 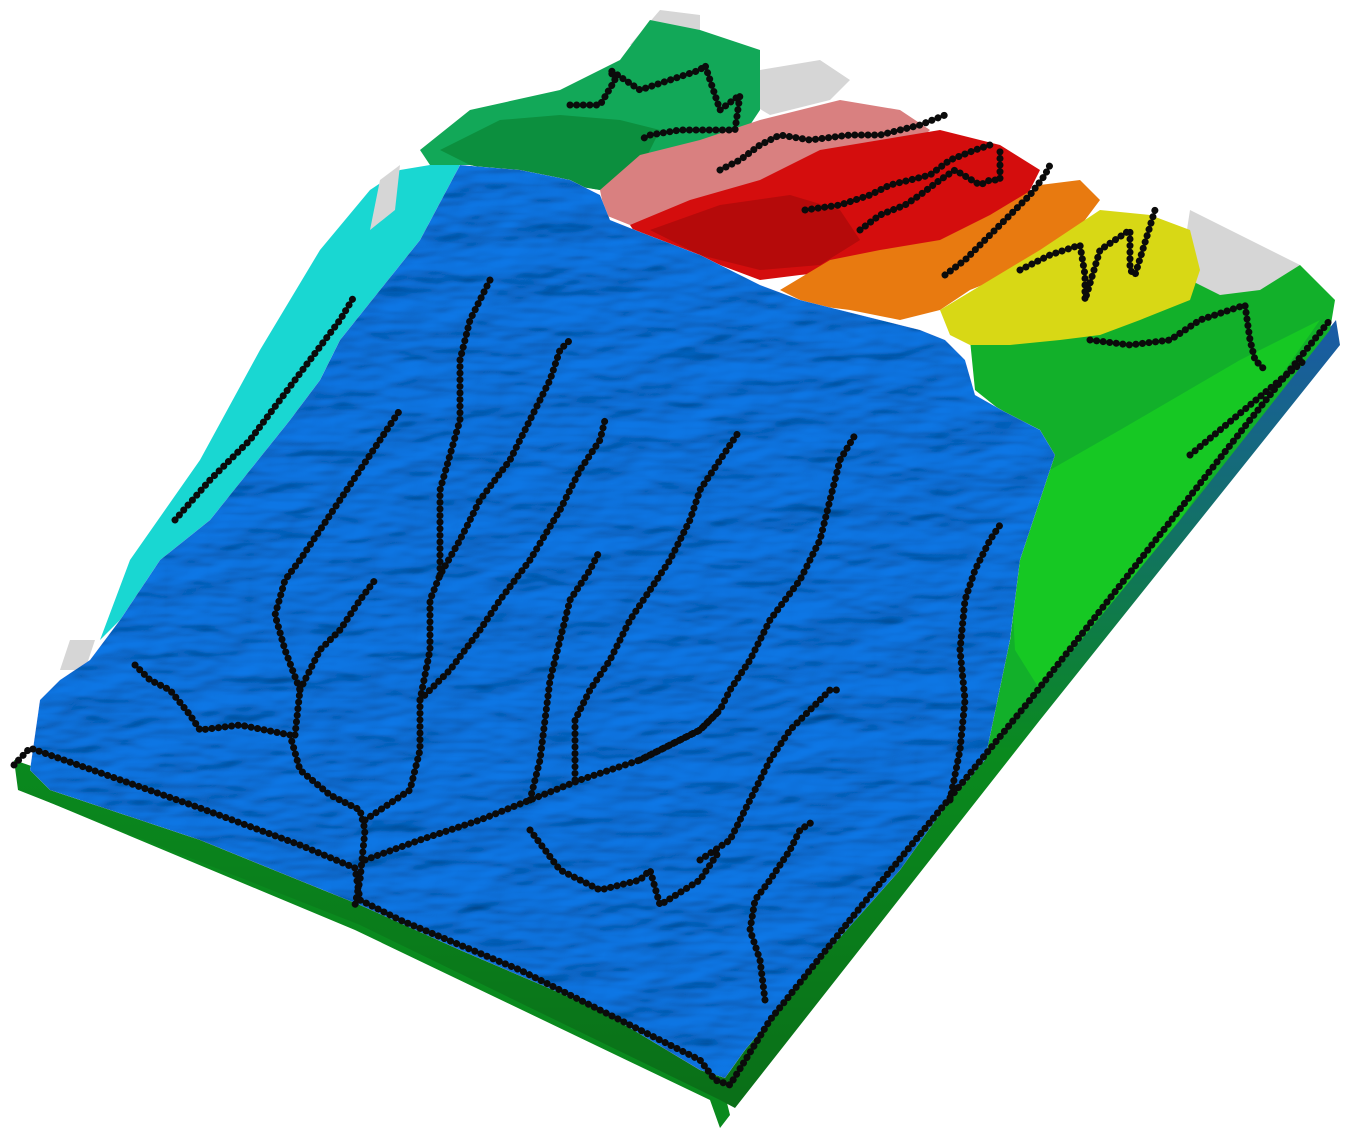 What do you see at coordinates (265, 407) in the screenshot?
I see `cyan-edge-channel` at bounding box center [265, 407].